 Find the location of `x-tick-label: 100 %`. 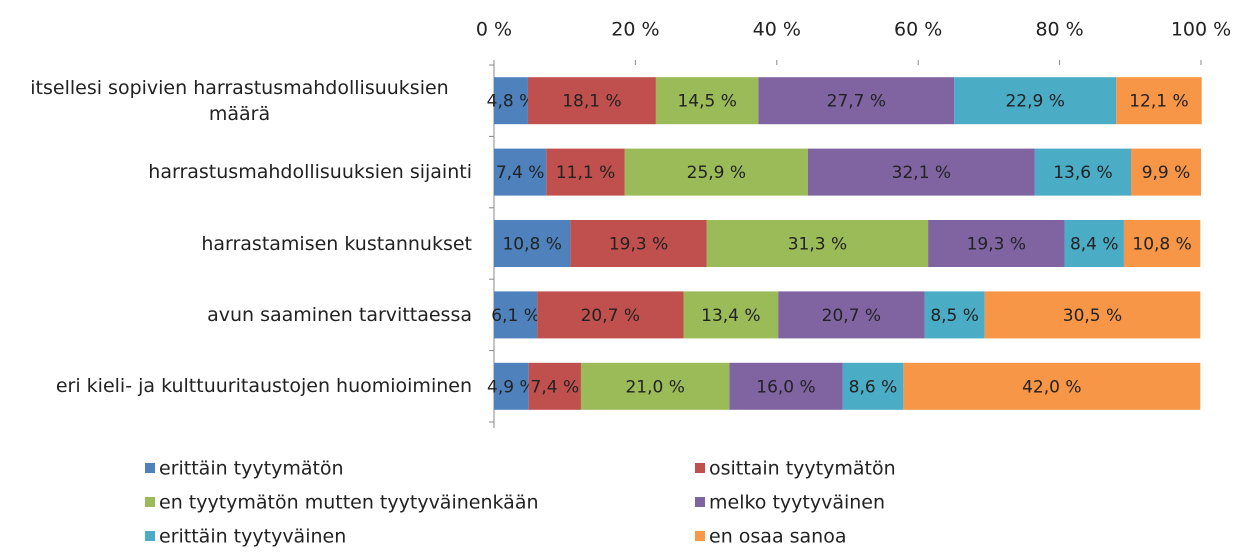

x-tick-label: 100 % is located at coordinates (1201, 30).